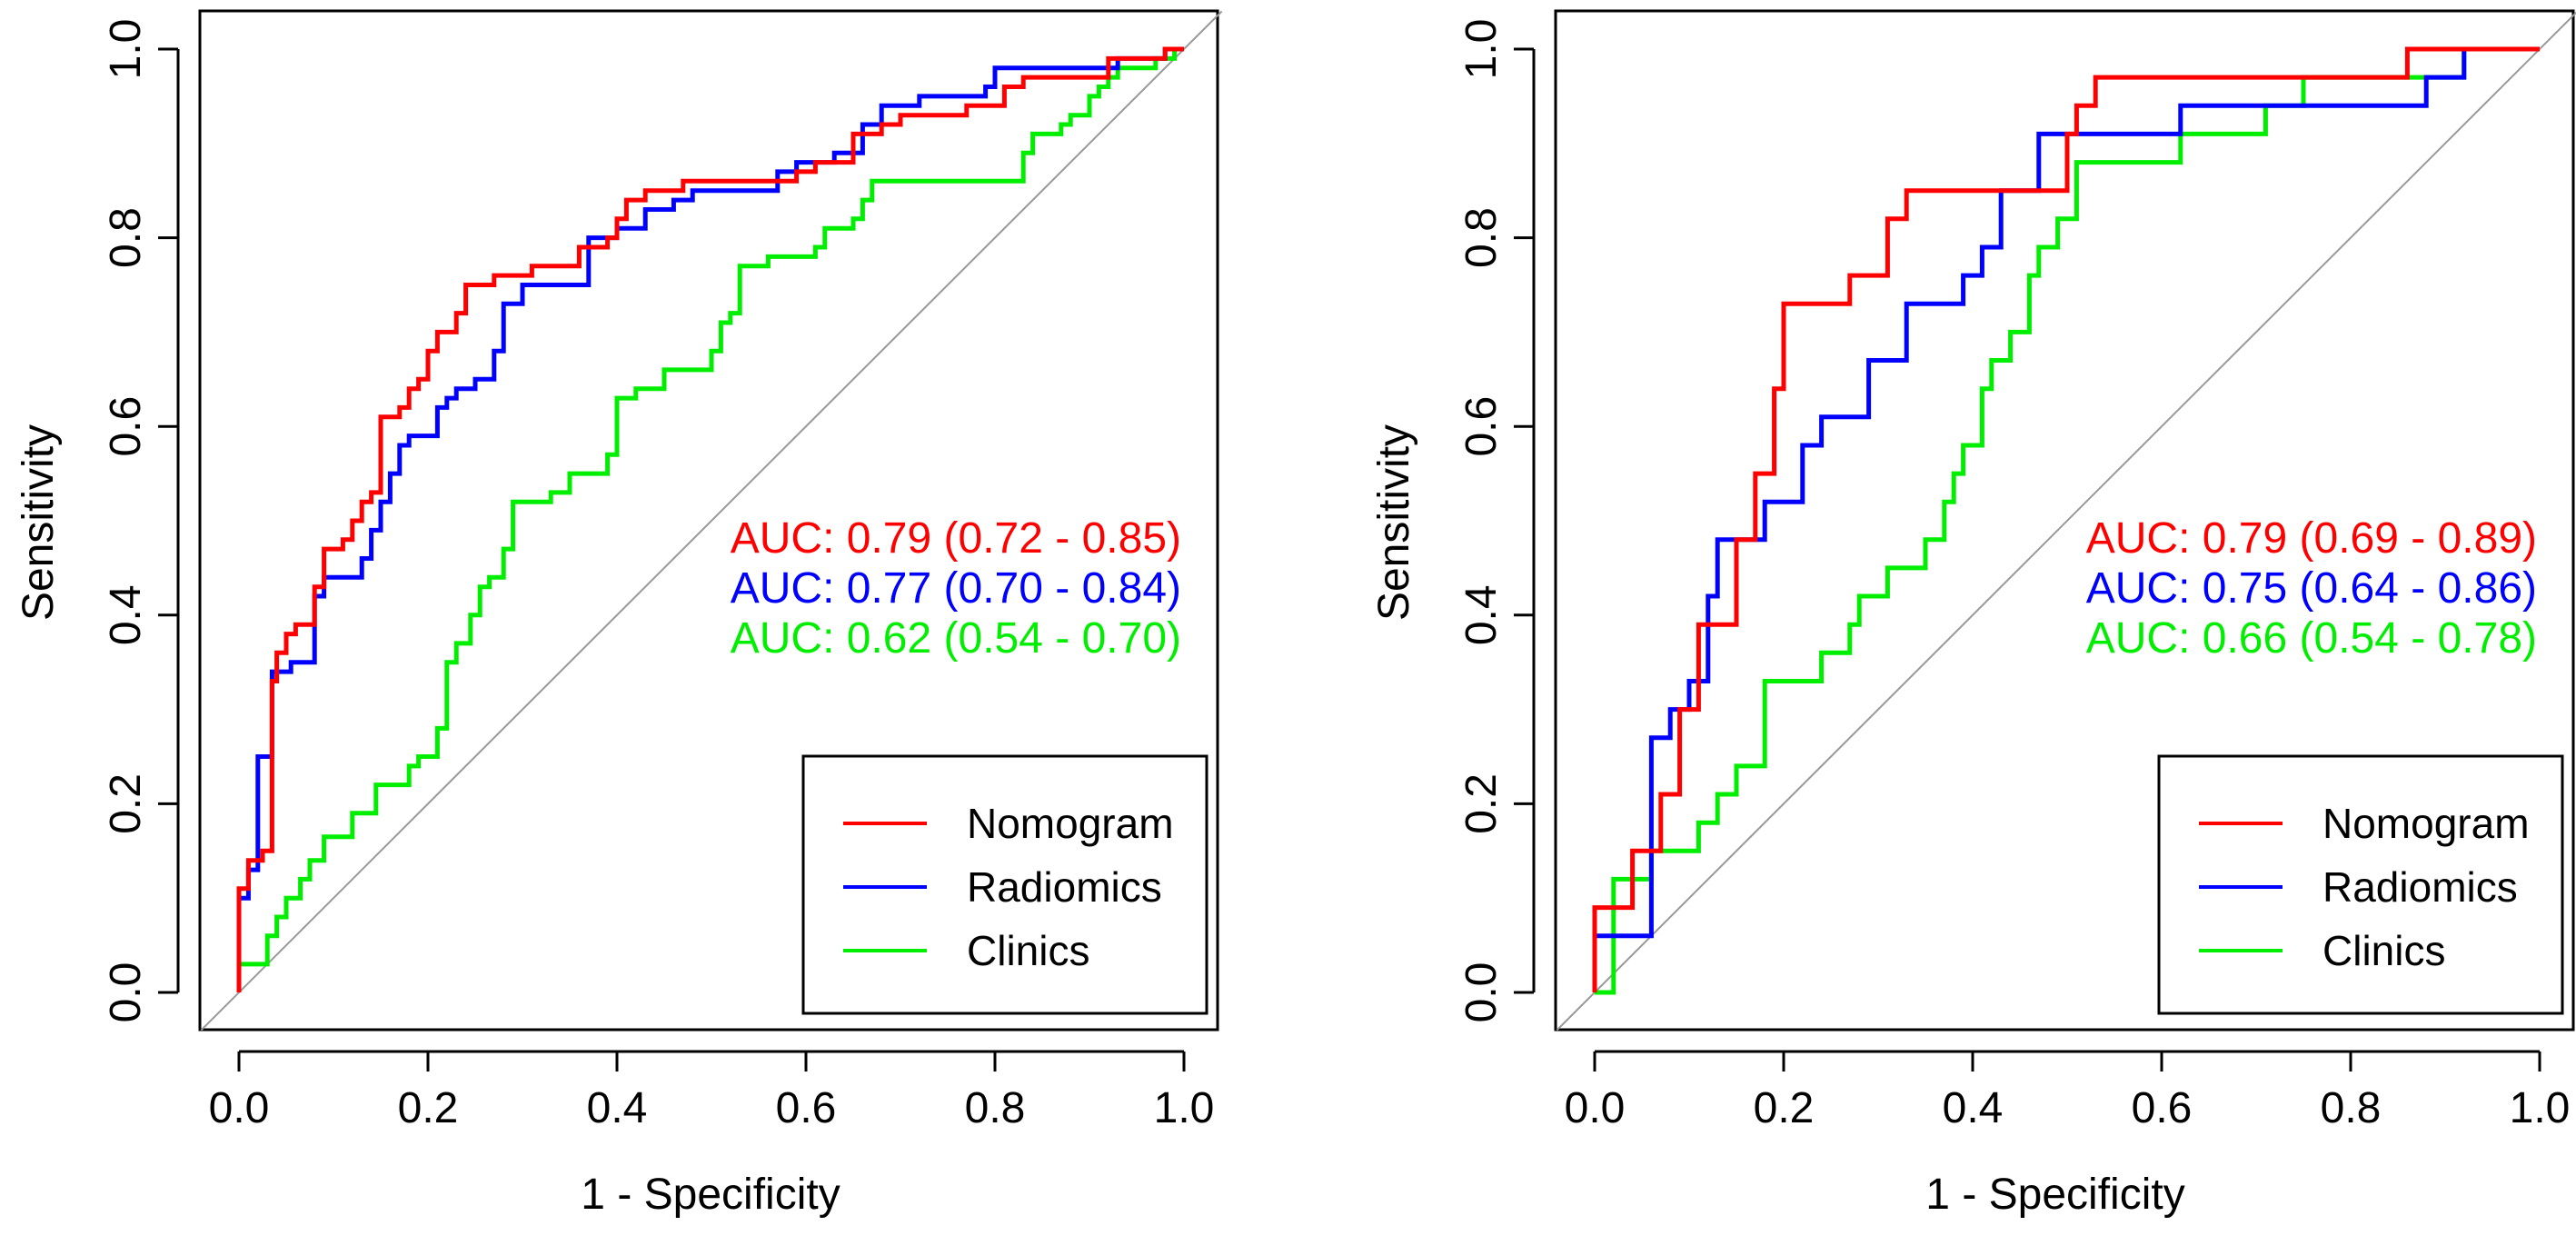  Describe the element at coordinates (1481, 426) in the screenshot. I see `right-y-tick-label: 0.6` at that location.